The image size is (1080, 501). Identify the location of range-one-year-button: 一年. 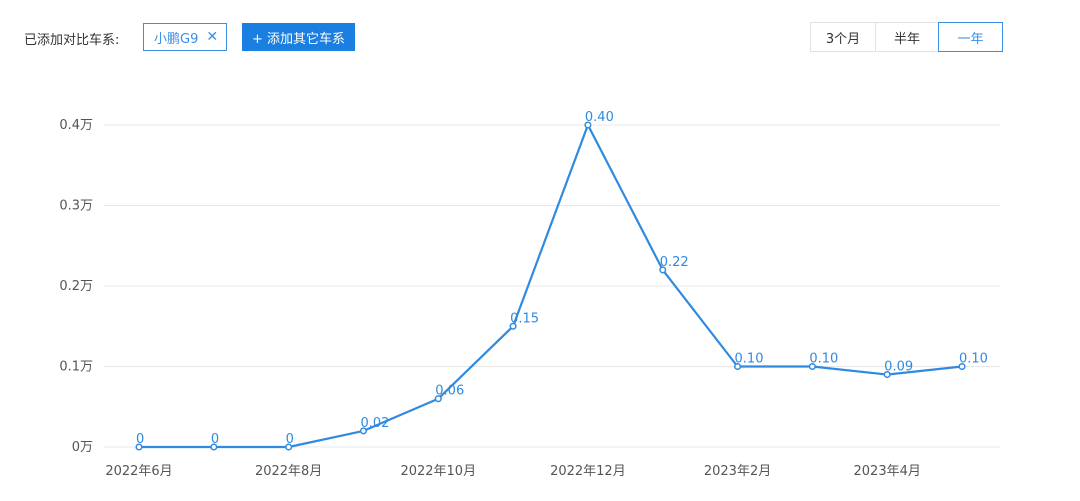
(970, 37).